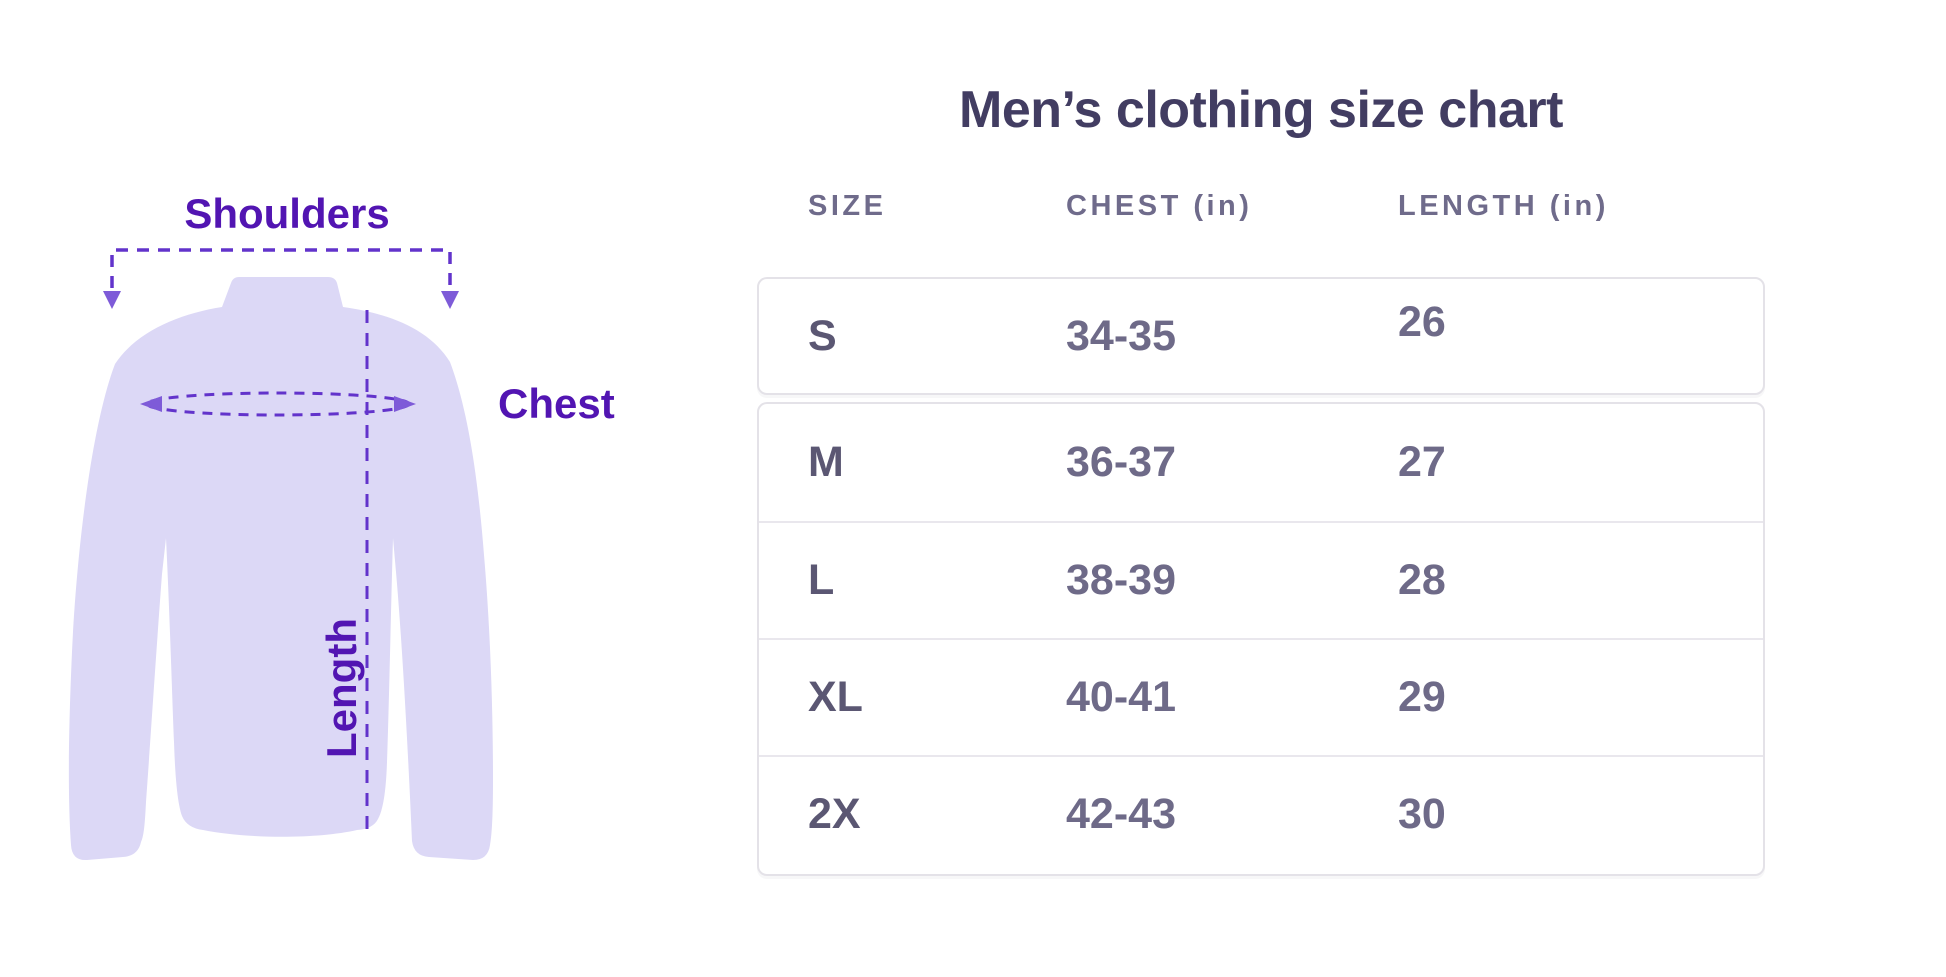 This screenshot has width=1946, height=977. Describe the element at coordinates (821, 580) in the screenshot. I see `size-cell: L` at that location.